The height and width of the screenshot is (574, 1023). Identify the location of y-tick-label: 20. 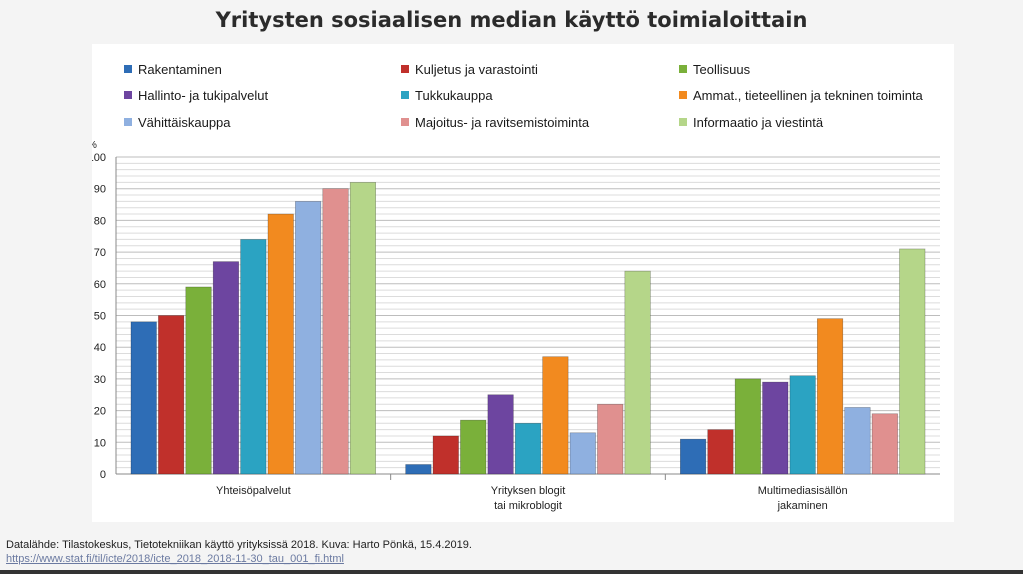
(100, 412).